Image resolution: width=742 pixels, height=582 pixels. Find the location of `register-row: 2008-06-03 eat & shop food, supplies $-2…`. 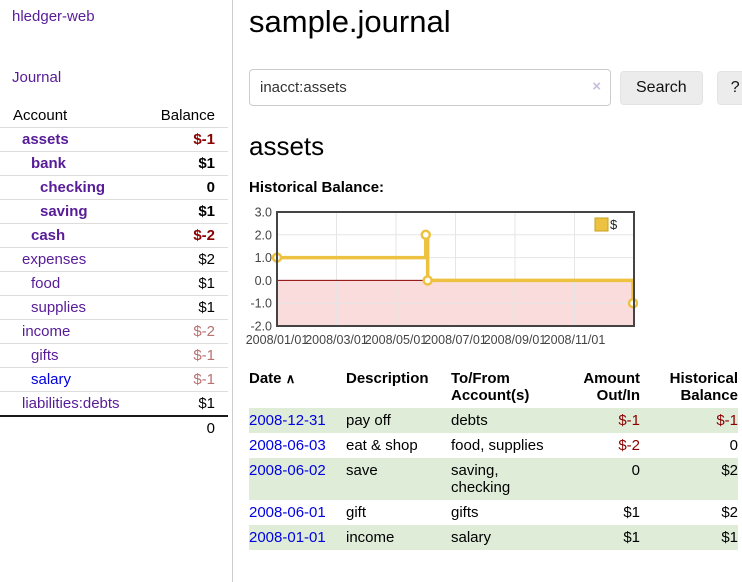

register-row: 2008-06-03 eat & shop food, supplies $-2… is located at coordinates (493, 445).